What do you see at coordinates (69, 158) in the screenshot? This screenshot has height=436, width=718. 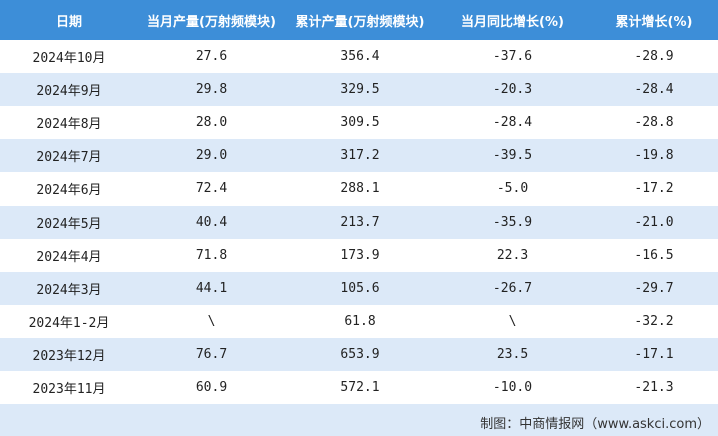 I see `table-cell: 2024年7月` at bounding box center [69, 158].